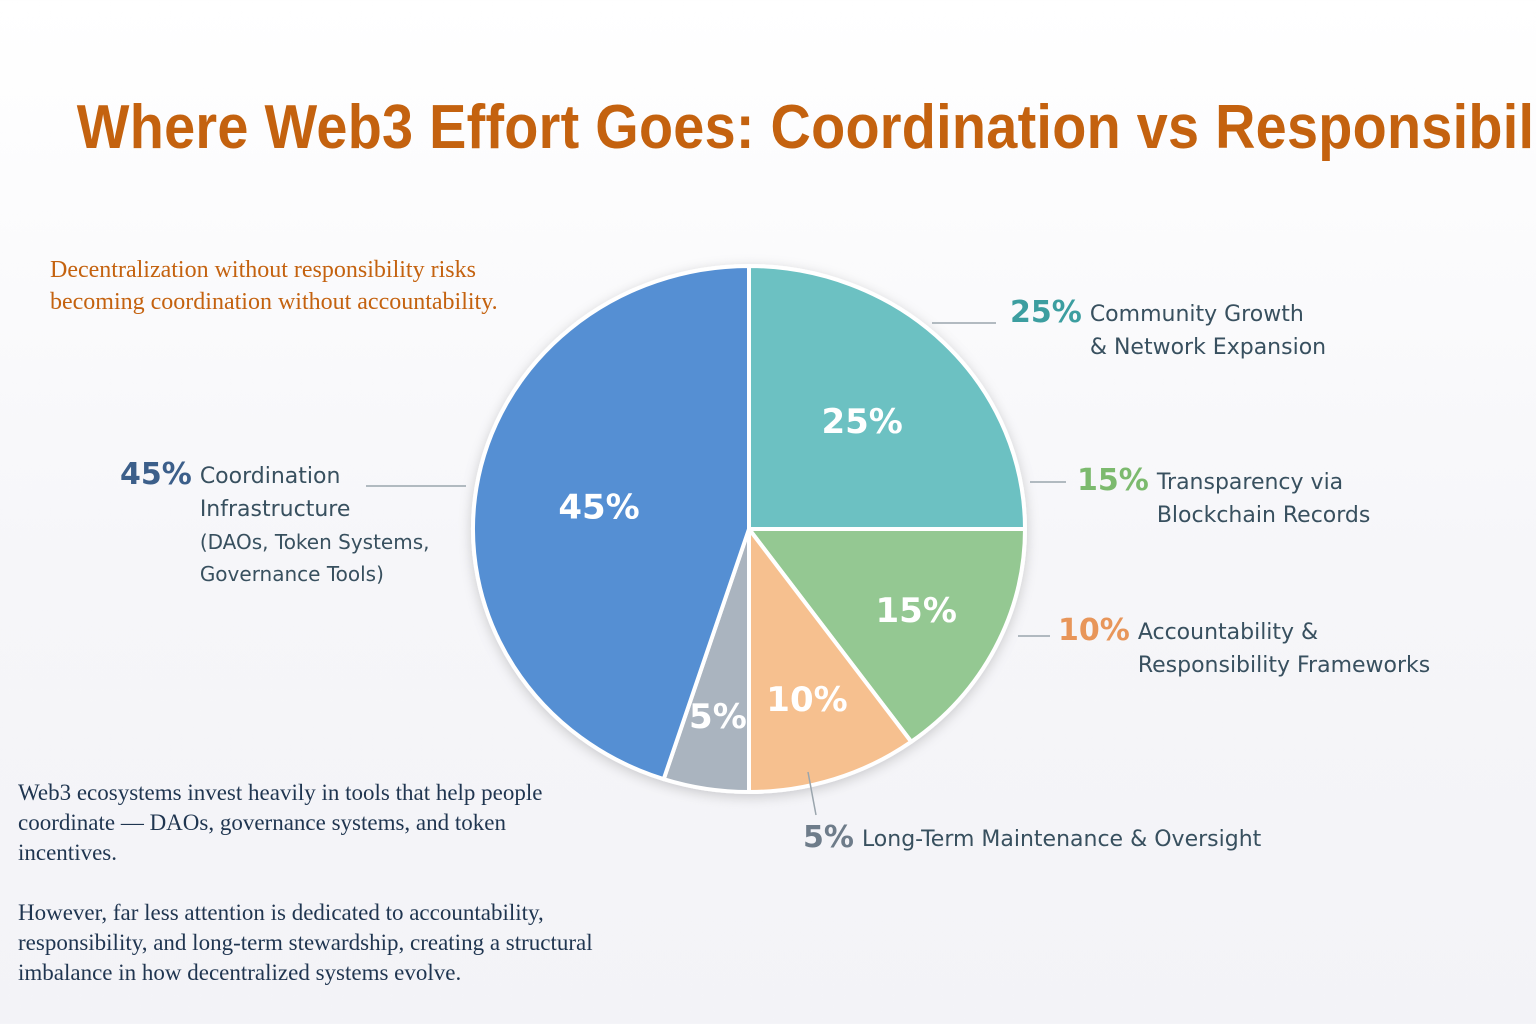  What do you see at coordinates (1046, 312) in the screenshot?
I see `slice-percent-label: 25%` at bounding box center [1046, 312].